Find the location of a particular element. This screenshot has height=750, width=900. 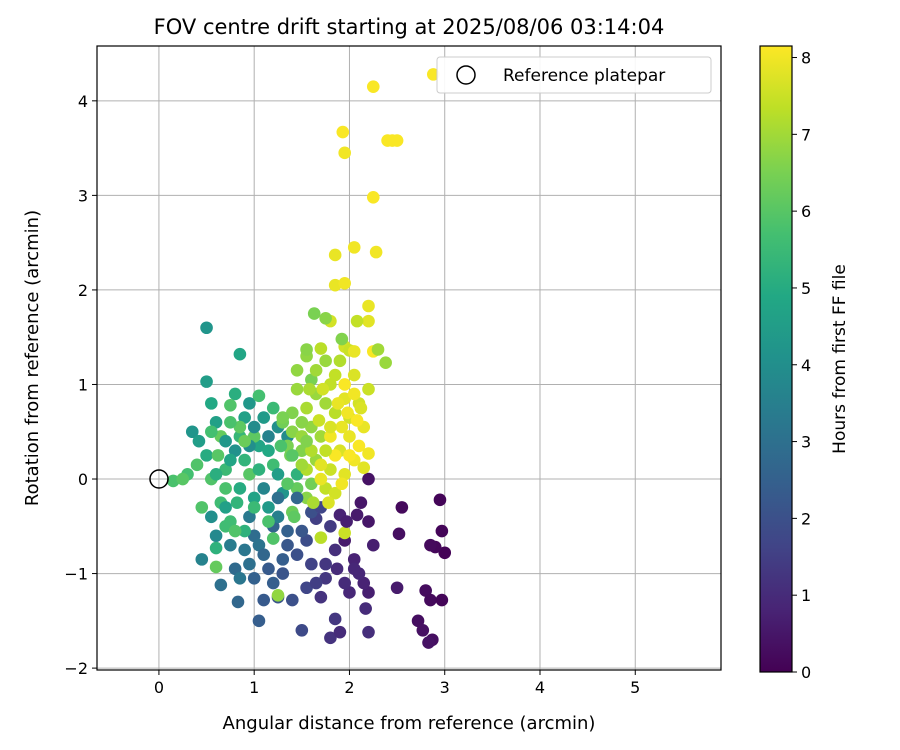

y-axis-label: Rotation from reference (arcmin) is located at coordinates (32, 358).